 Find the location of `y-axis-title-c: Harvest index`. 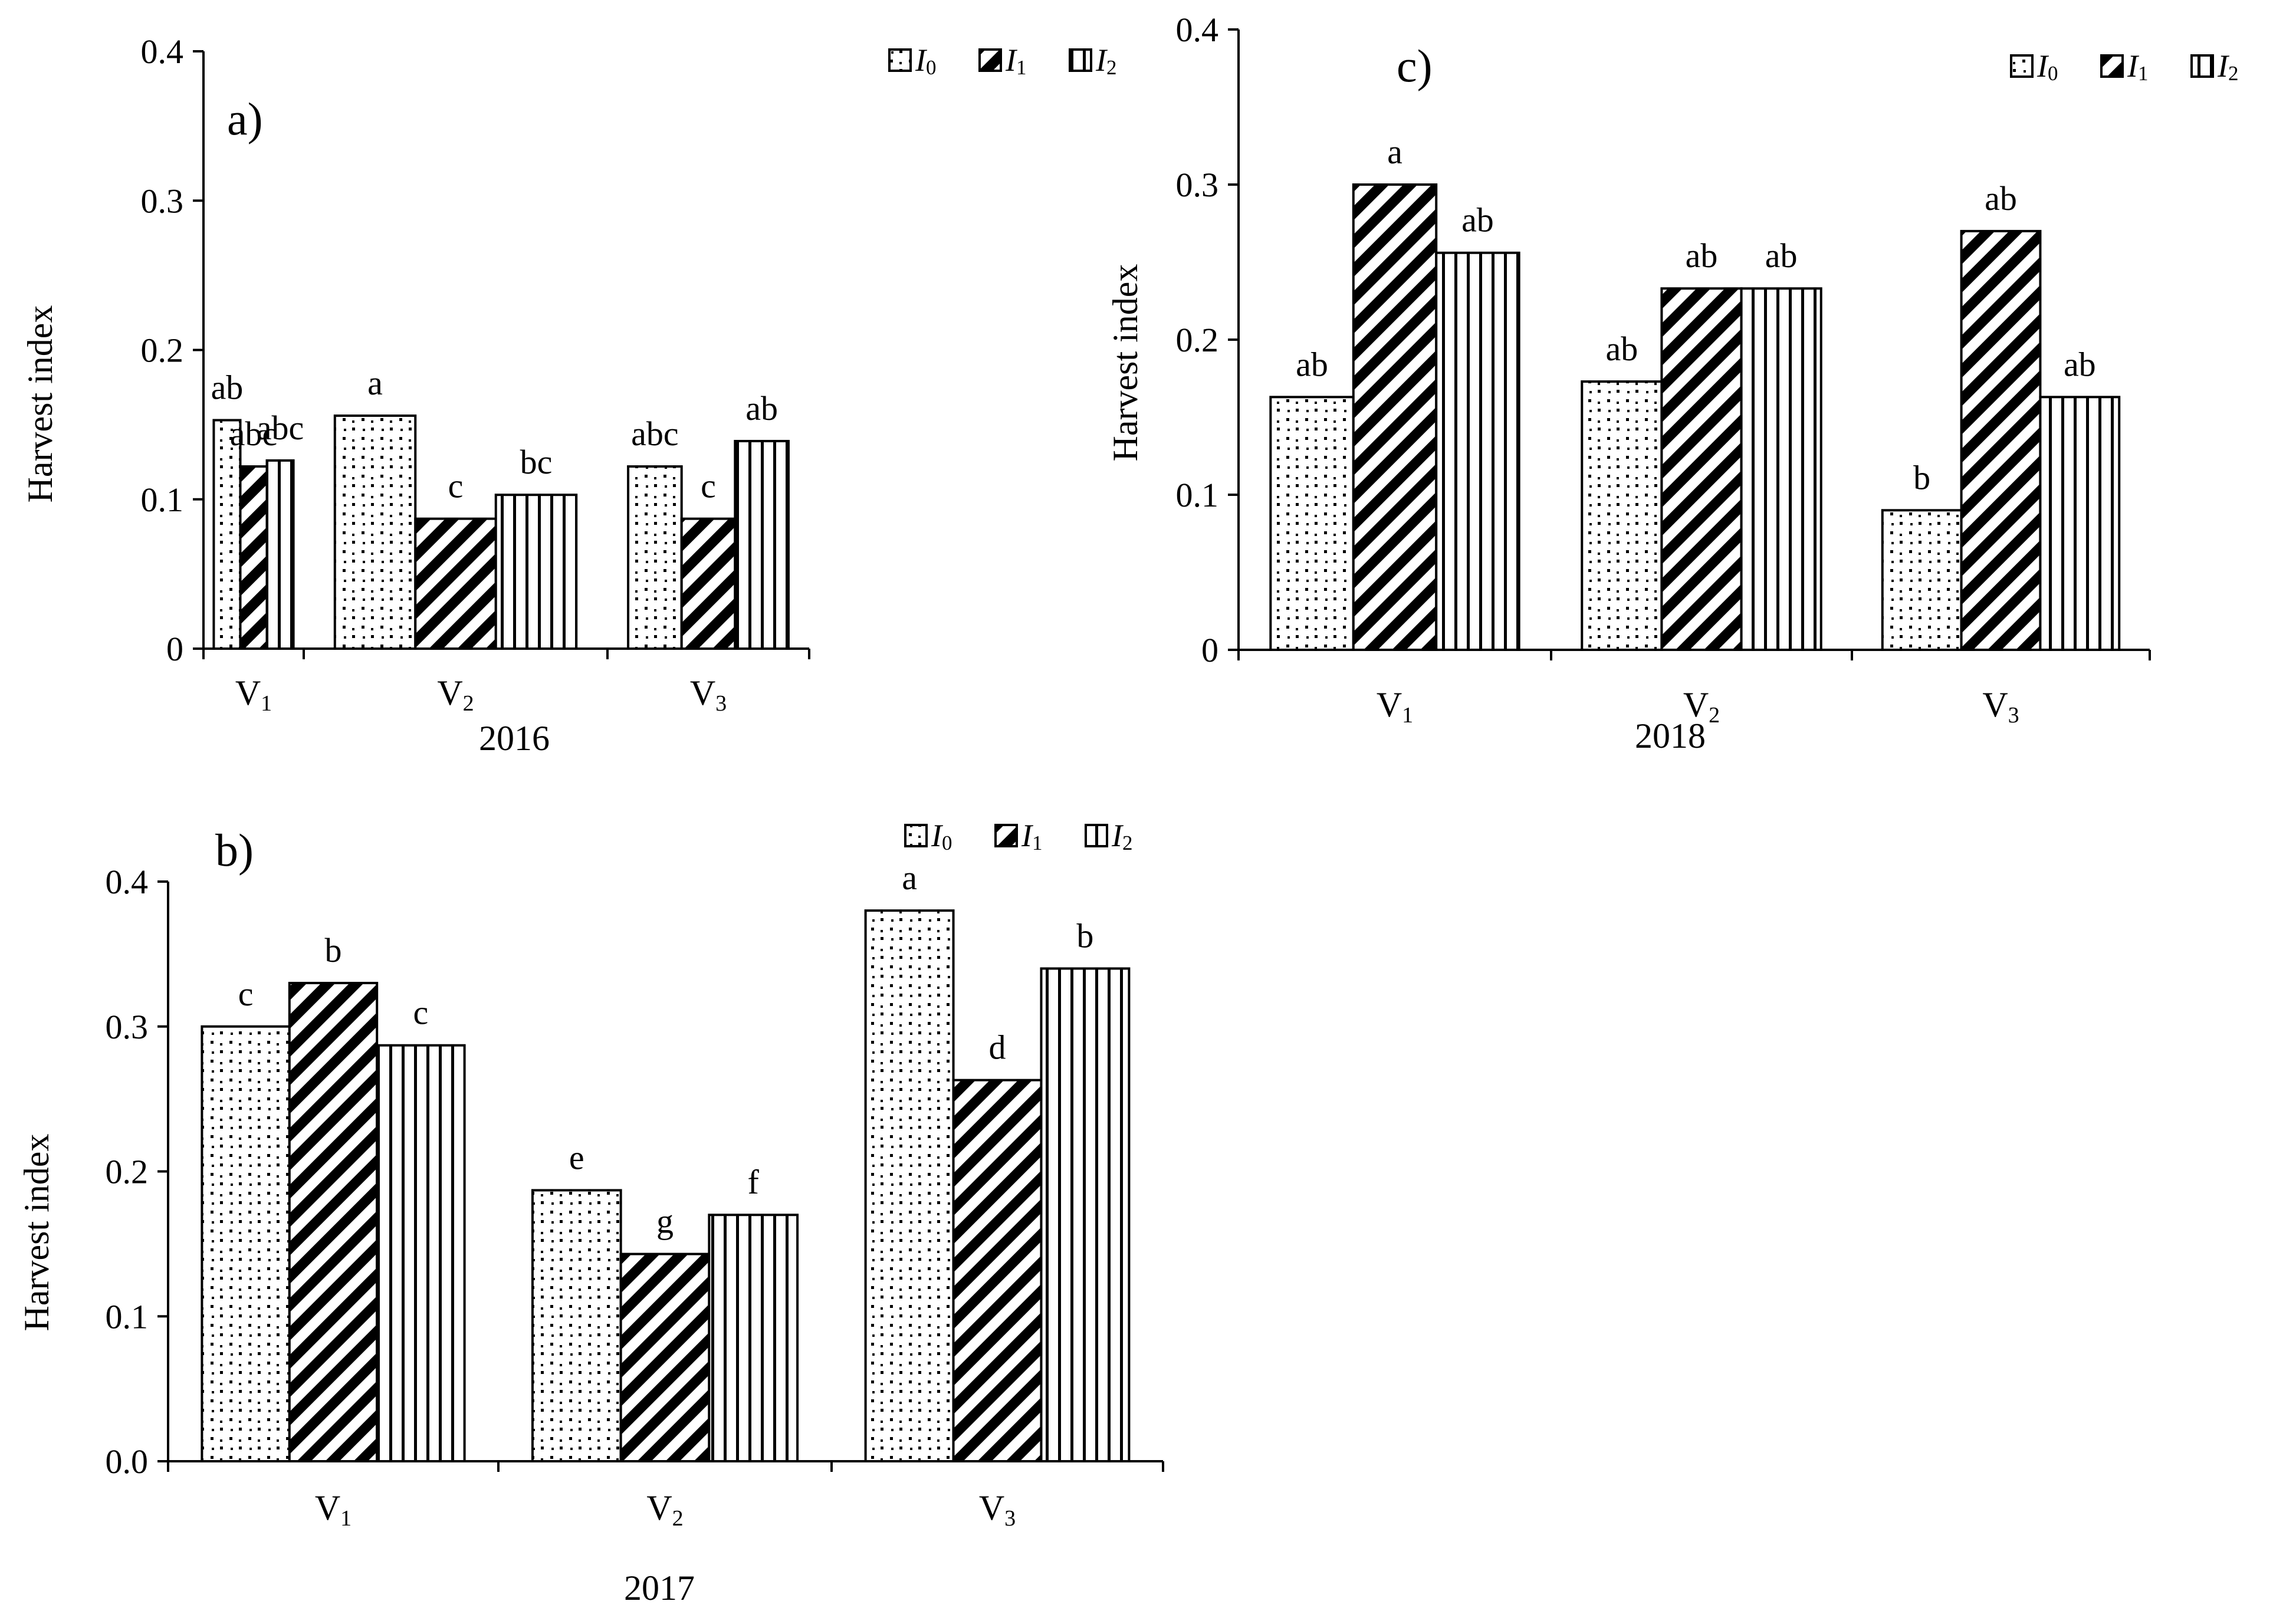

y-axis-title-c: Harvest index is located at coordinates (1126, 363).